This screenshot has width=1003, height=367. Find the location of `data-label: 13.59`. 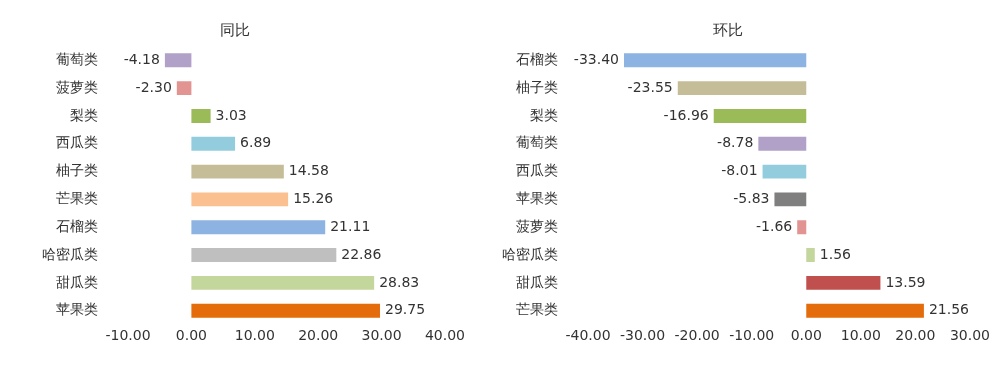

data-label: 13.59 is located at coordinates (905, 281).